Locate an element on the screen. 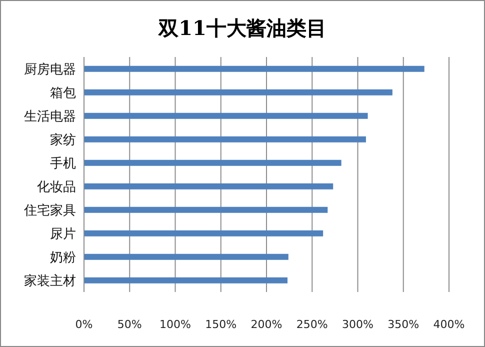 The height and width of the screenshot is (347, 485). x-tick-label: 150% is located at coordinates (221, 324).